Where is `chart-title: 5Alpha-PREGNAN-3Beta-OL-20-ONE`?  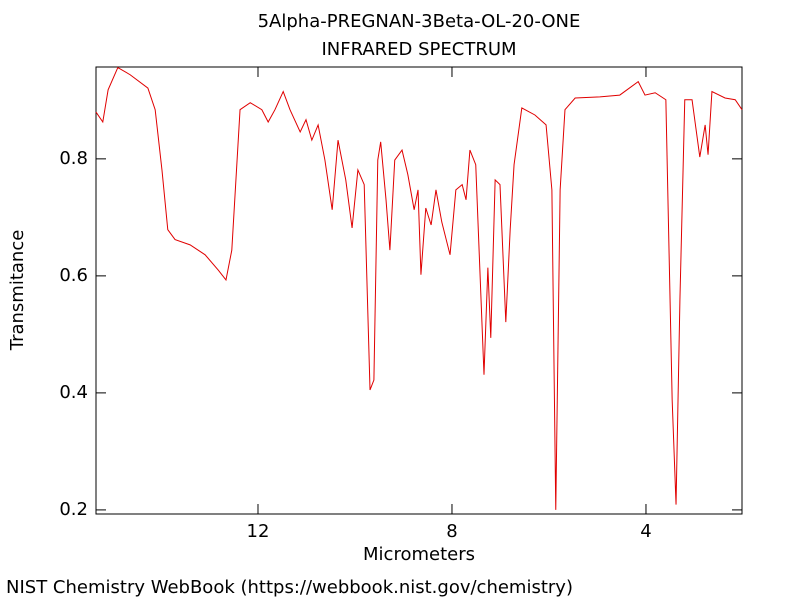
chart-title: 5Alpha-PREGNAN-3Beta-OL-20-ONE is located at coordinates (419, 21).